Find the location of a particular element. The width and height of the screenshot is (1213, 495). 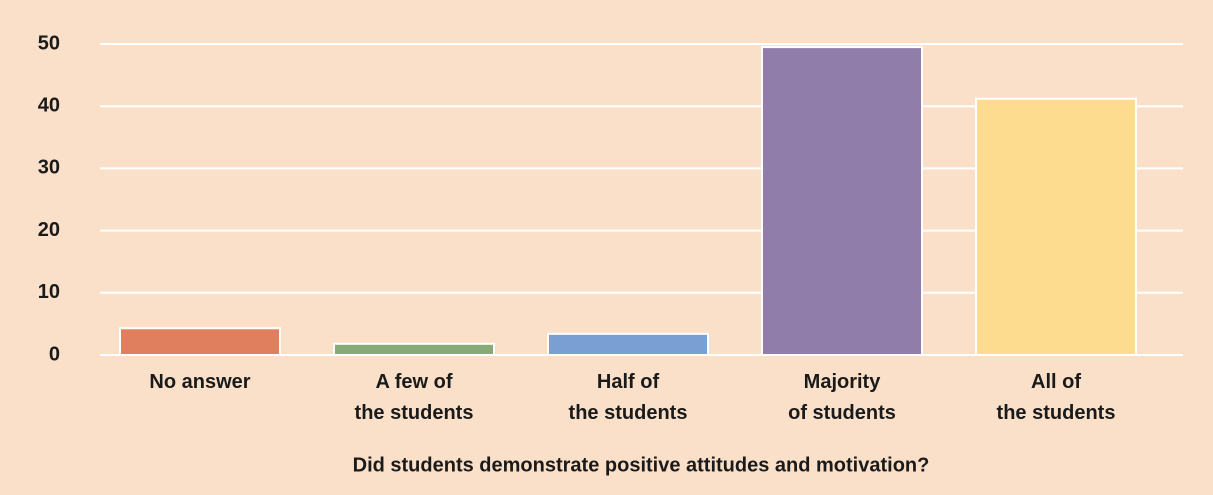

x-tick-label: No answer is located at coordinates (199, 382).